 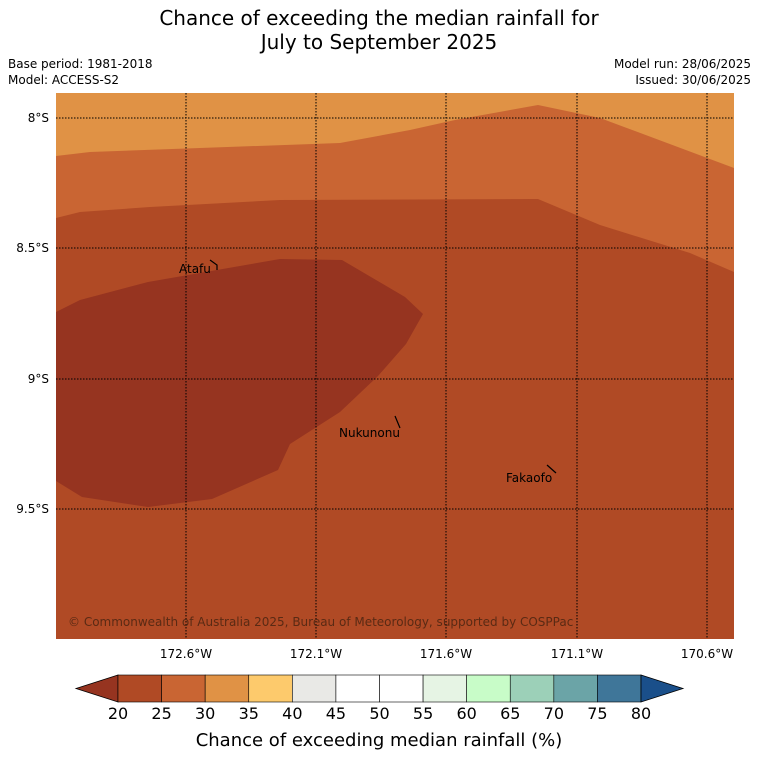 What do you see at coordinates (292, 713) in the screenshot?
I see `colorbar-tick-label: 40` at bounding box center [292, 713].